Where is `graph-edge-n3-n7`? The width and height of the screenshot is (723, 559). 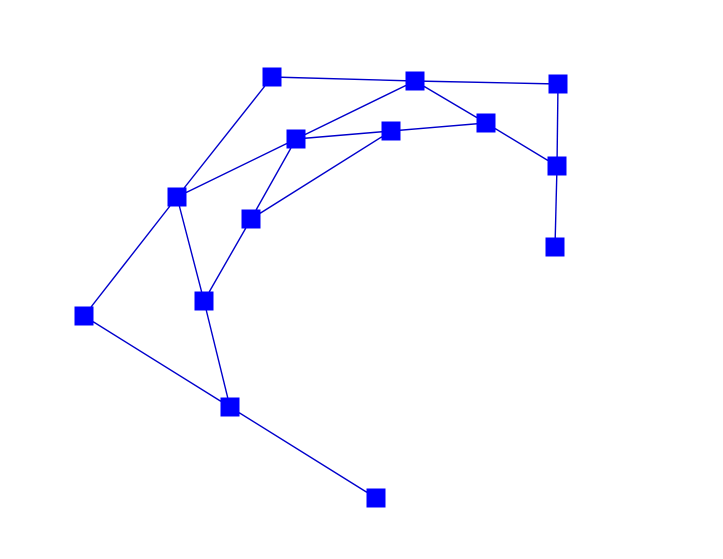
graph-edge-n3-n7 is located at coordinates (273, 179).